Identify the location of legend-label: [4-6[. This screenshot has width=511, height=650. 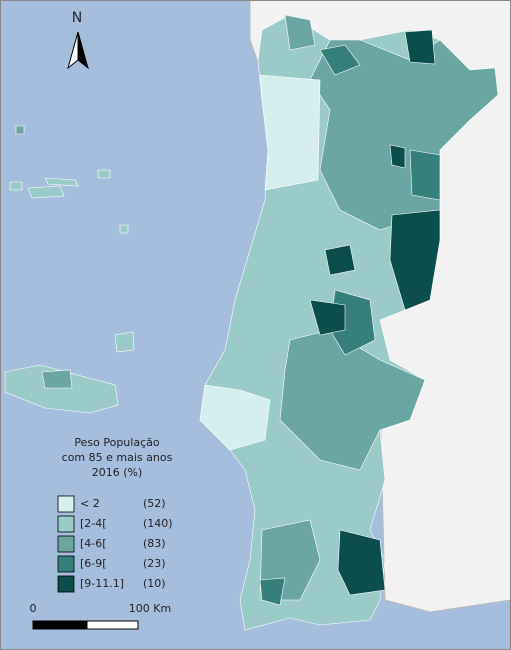
(93, 543).